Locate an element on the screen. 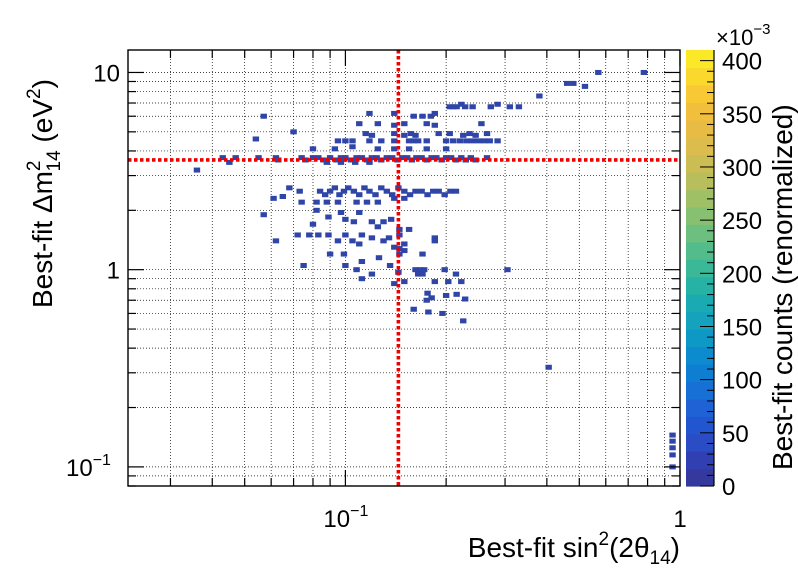 The height and width of the screenshot is (579, 798). y-tick-label: 10 is located at coordinates (106, 73).